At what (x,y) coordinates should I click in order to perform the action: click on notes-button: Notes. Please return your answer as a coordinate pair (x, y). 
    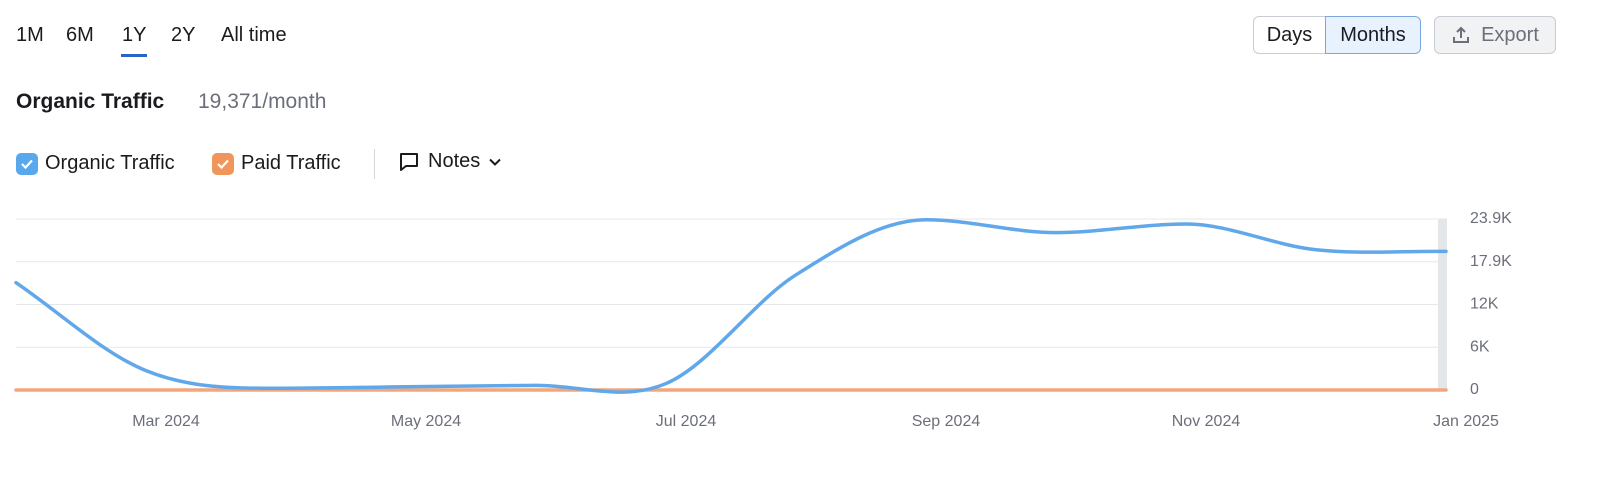
    Looking at the image, I should click on (450, 161).